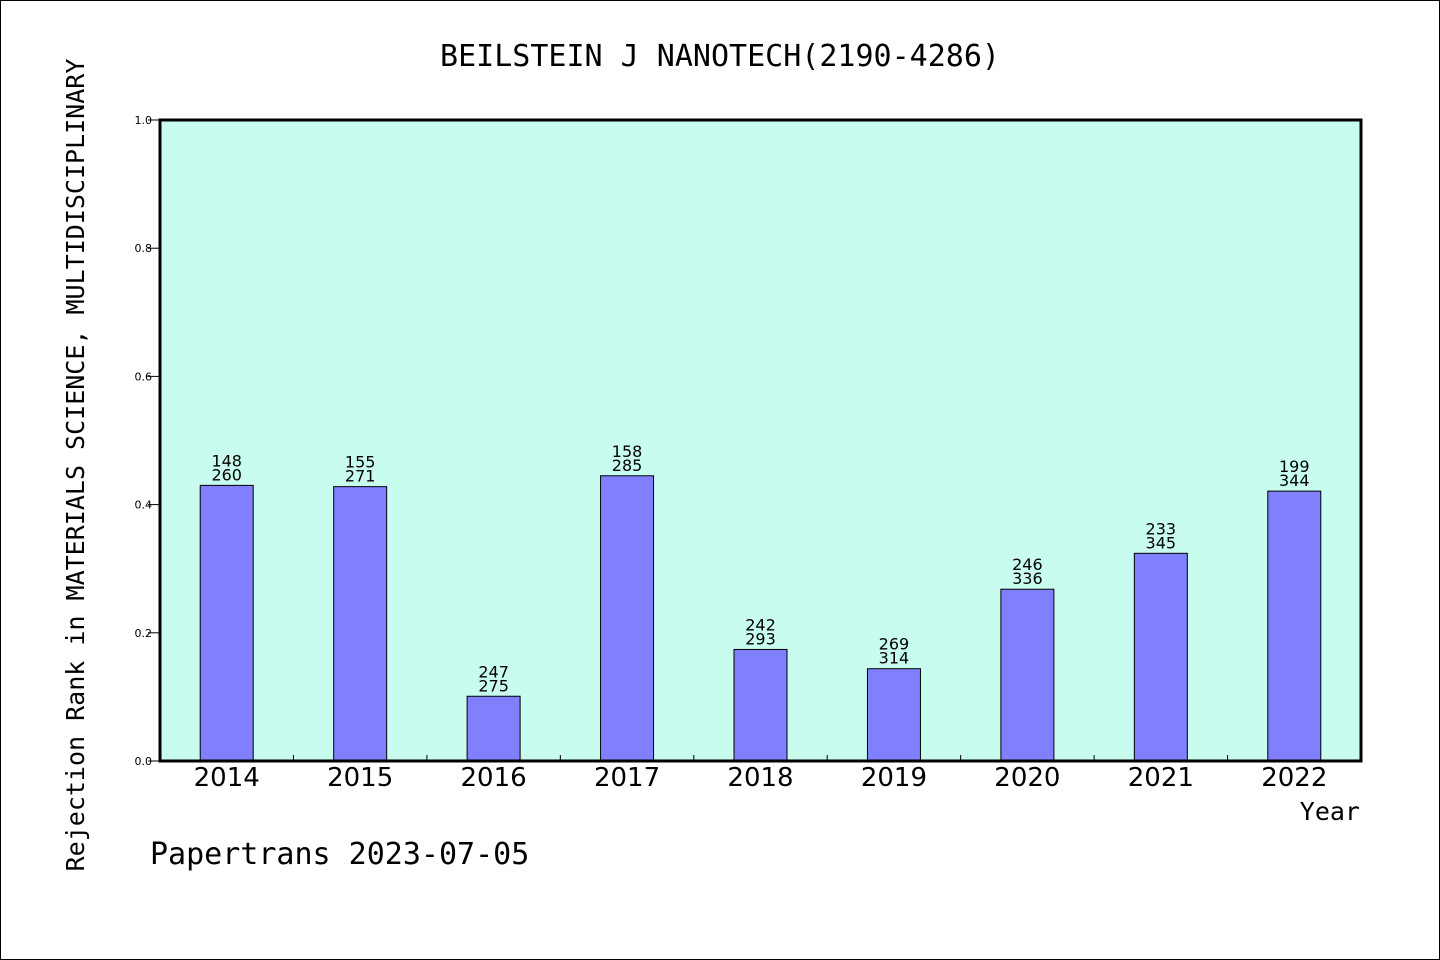 This screenshot has height=960, width=1440. Describe the element at coordinates (144, 120) in the screenshot. I see `y-tick-label: 1.0` at that location.